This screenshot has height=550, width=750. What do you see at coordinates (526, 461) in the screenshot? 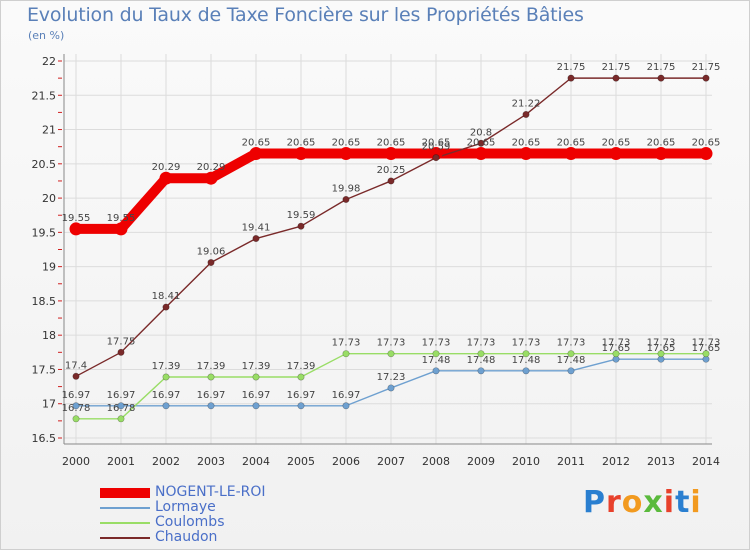
I see `x-tick-label: 2010` at bounding box center [526, 461].